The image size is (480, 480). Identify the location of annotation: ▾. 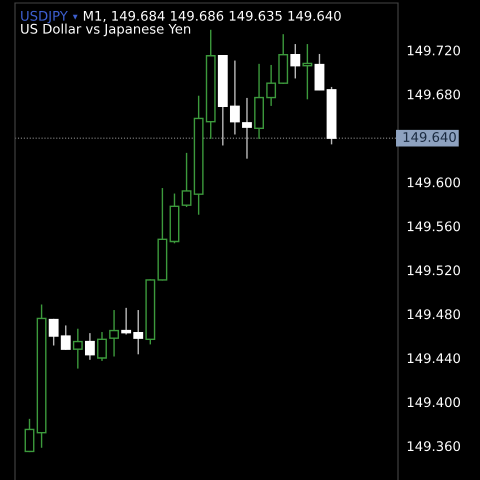
(75, 17).